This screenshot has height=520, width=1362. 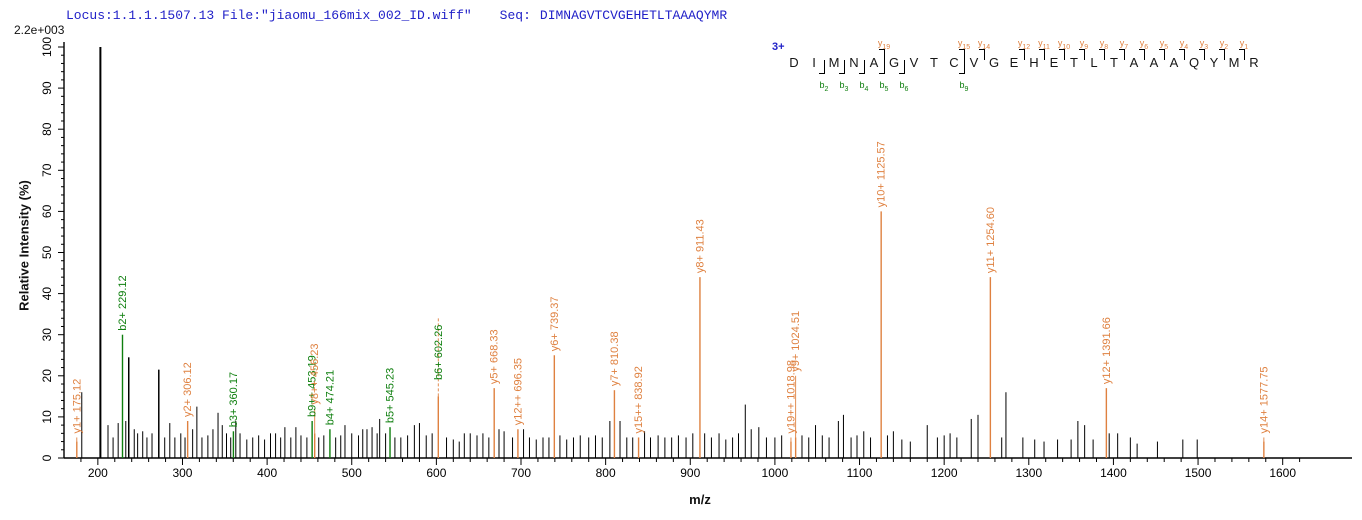 What do you see at coordinates (700, 499) in the screenshot?
I see `x-axis-title: m/z` at bounding box center [700, 499].